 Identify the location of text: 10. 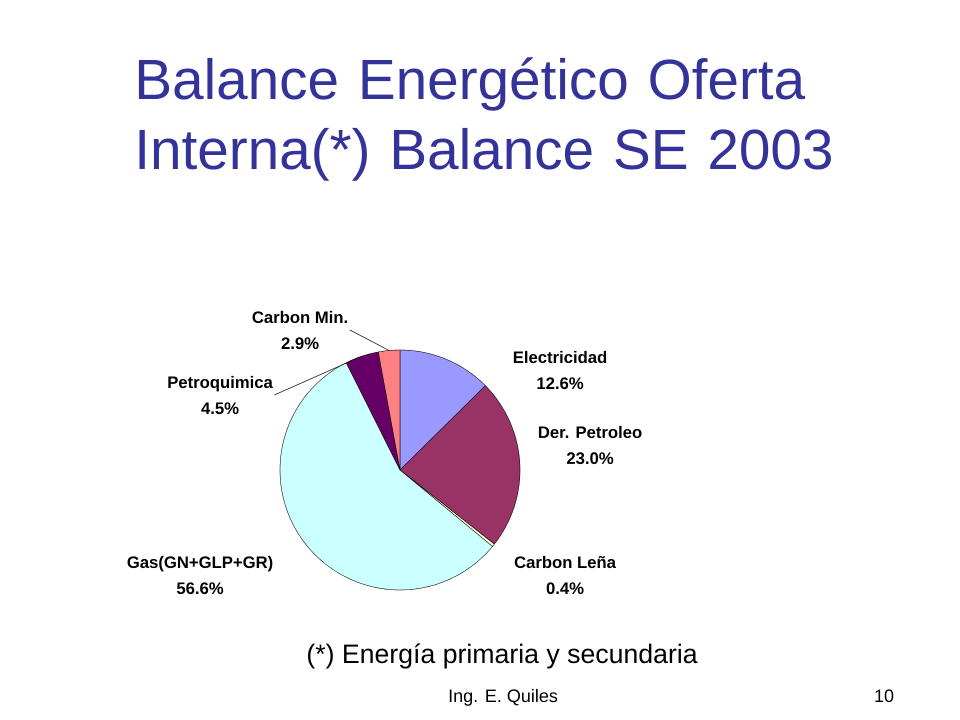
(884, 695).